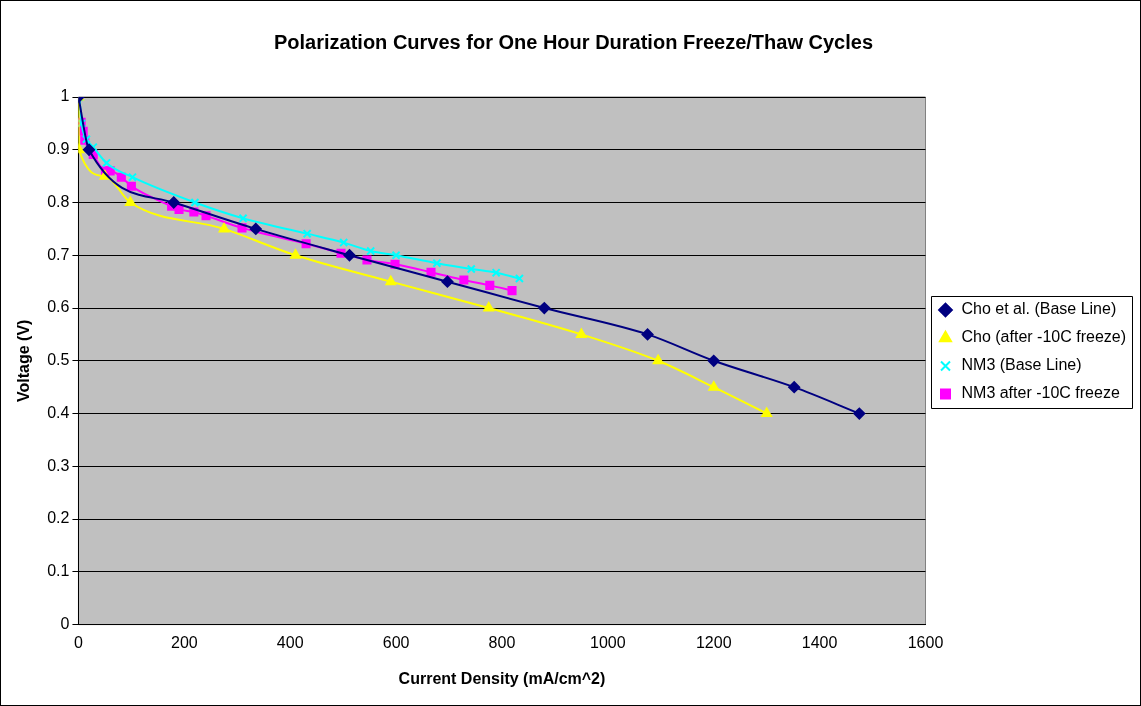 Image resolution: width=1141 pixels, height=706 pixels. Describe the element at coordinates (58, 307) in the screenshot. I see `y-tick-label: 0.6` at that location.